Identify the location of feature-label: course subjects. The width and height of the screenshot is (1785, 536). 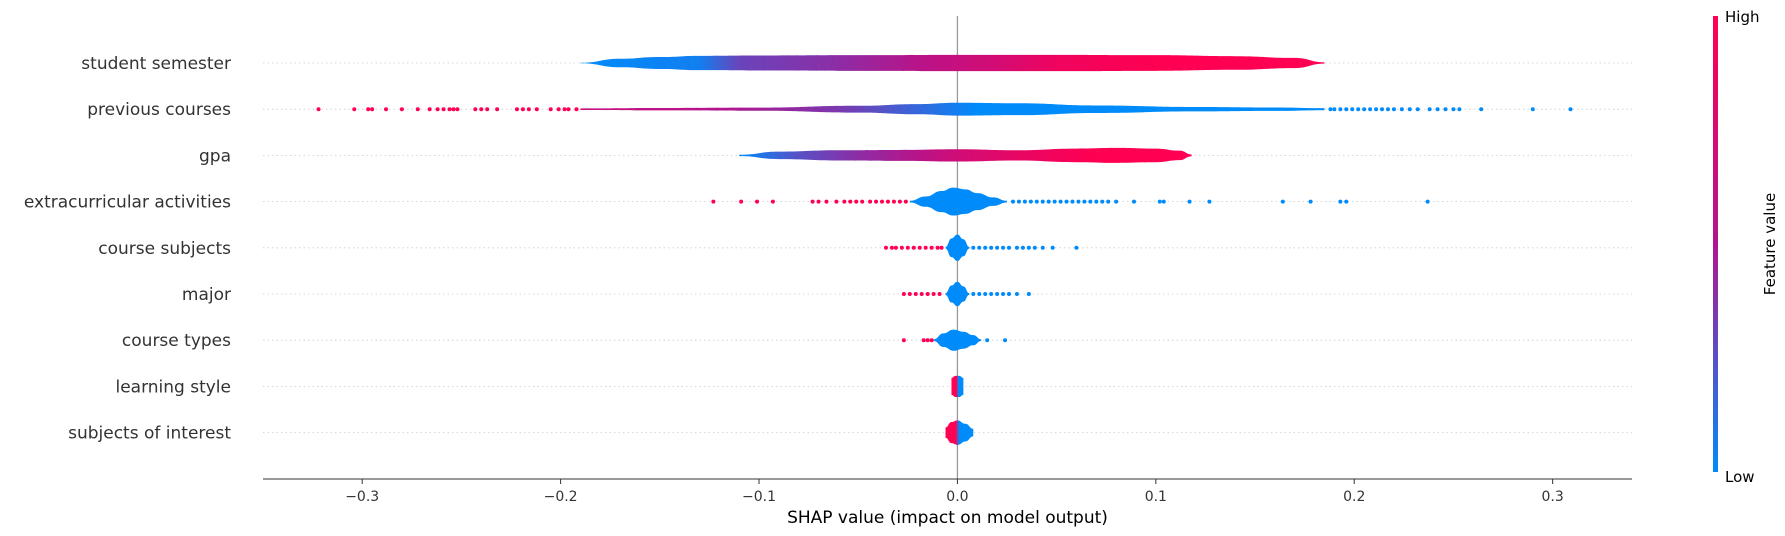
(164, 249).